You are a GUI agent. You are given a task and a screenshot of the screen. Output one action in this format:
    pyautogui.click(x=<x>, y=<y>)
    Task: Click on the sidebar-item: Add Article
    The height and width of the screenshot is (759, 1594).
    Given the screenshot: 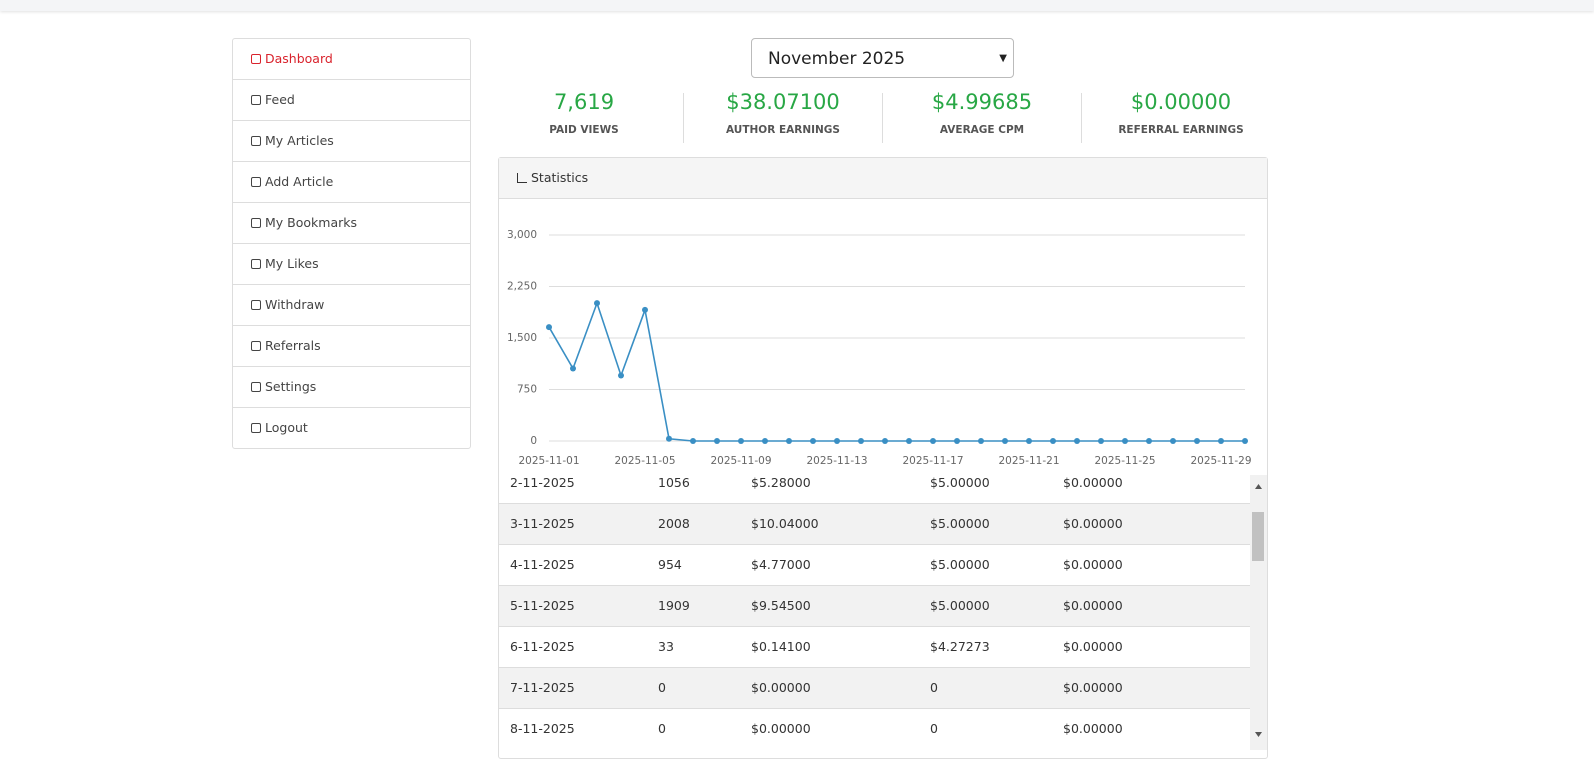 What is the action you would take?
    pyautogui.click(x=351, y=182)
    